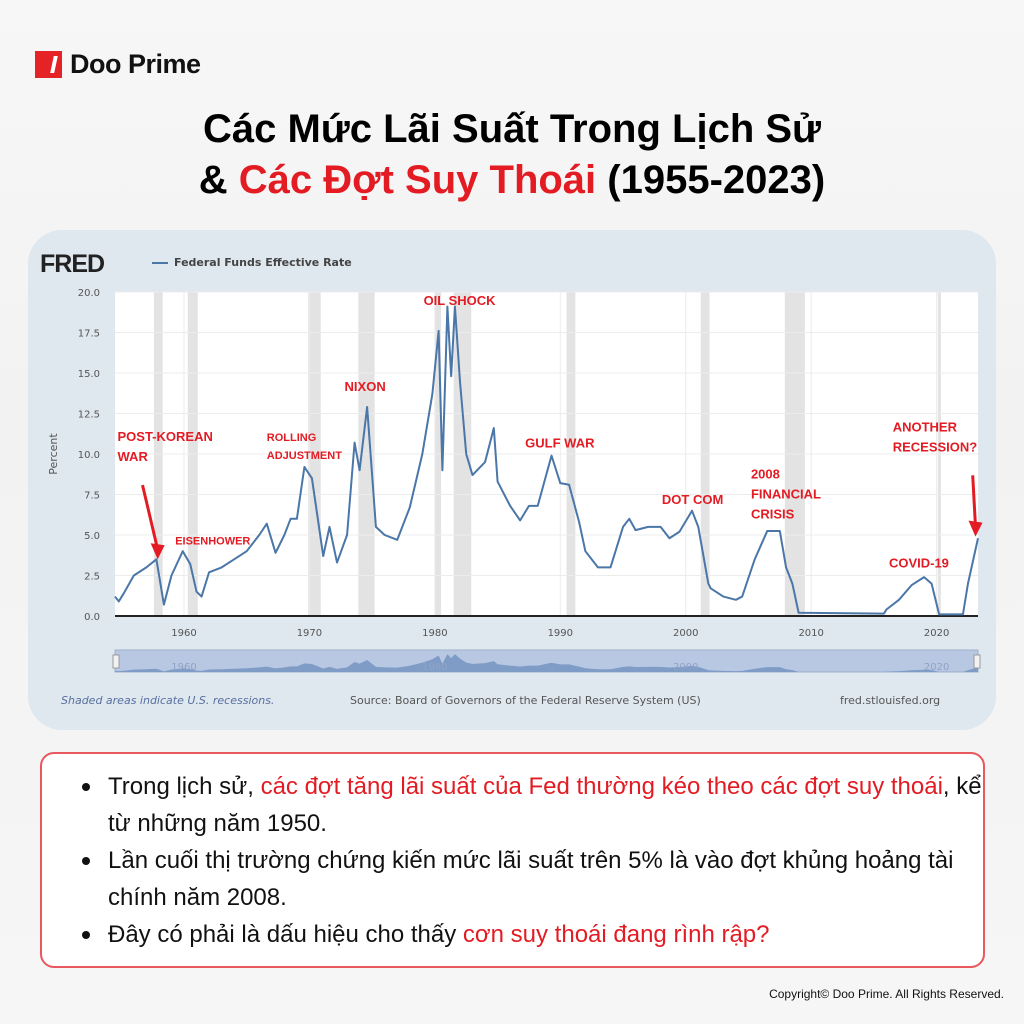 This screenshot has height=1024, width=1024. Describe the element at coordinates (773, 513) in the screenshot. I see `annotation-label: CRISIS` at that location.